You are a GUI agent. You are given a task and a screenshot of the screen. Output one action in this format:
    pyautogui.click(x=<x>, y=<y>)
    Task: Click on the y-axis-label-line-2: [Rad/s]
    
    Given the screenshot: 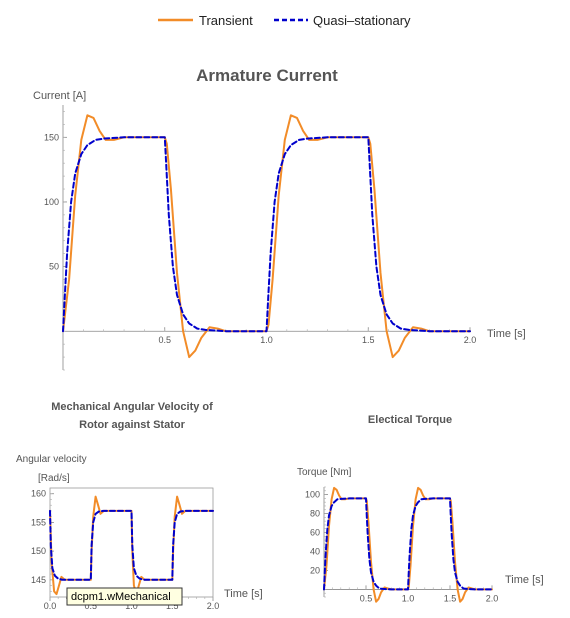 What is the action you would take?
    pyautogui.click(x=54, y=478)
    